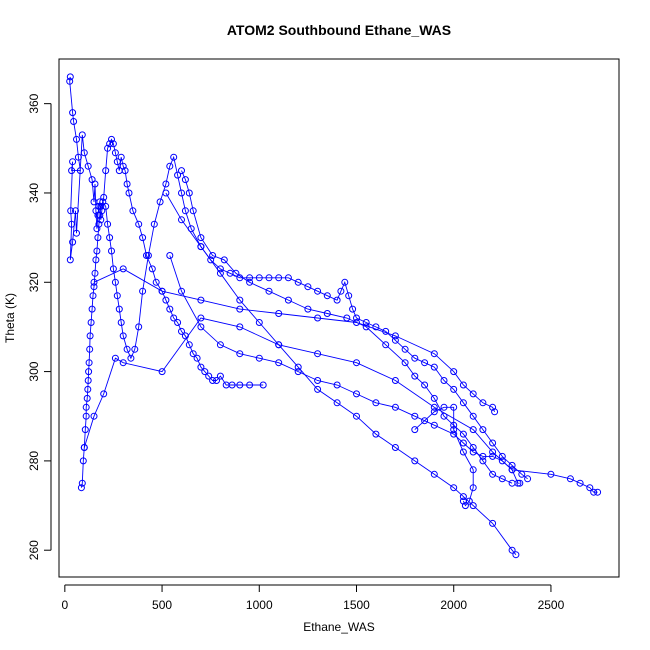  What do you see at coordinates (34, 550) in the screenshot?
I see `y-tick-label: 260` at bounding box center [34, 550].